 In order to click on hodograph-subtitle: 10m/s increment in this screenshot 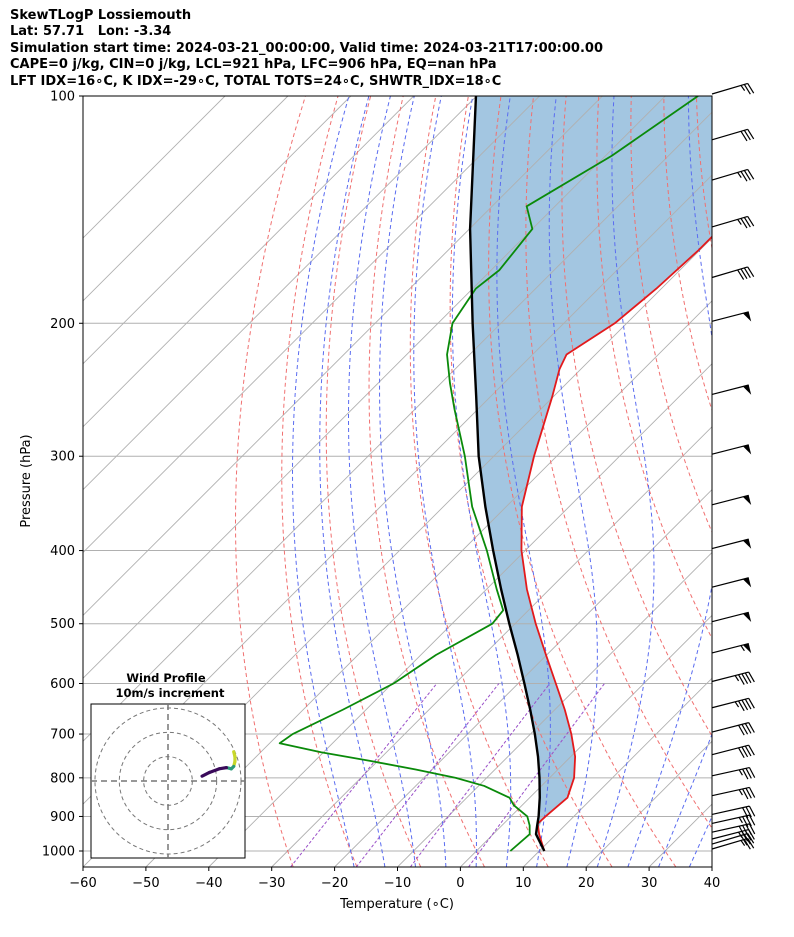, I will do `click(170, 693)`.